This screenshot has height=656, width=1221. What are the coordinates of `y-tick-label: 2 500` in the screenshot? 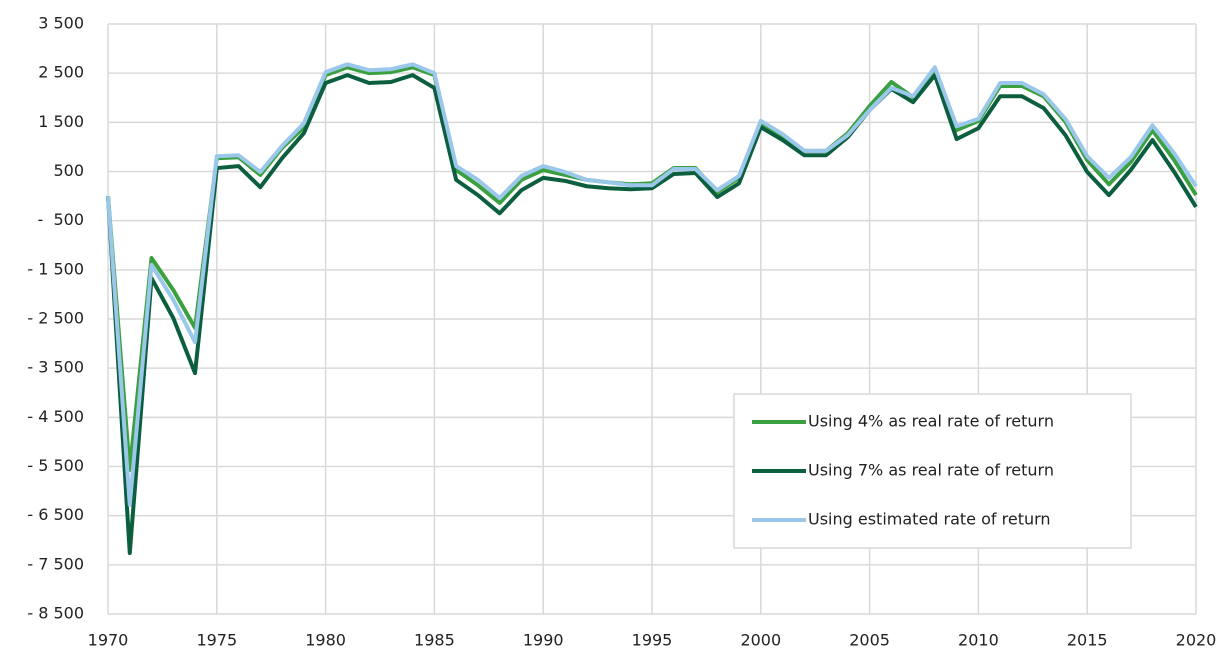 It's located at (61, 72).